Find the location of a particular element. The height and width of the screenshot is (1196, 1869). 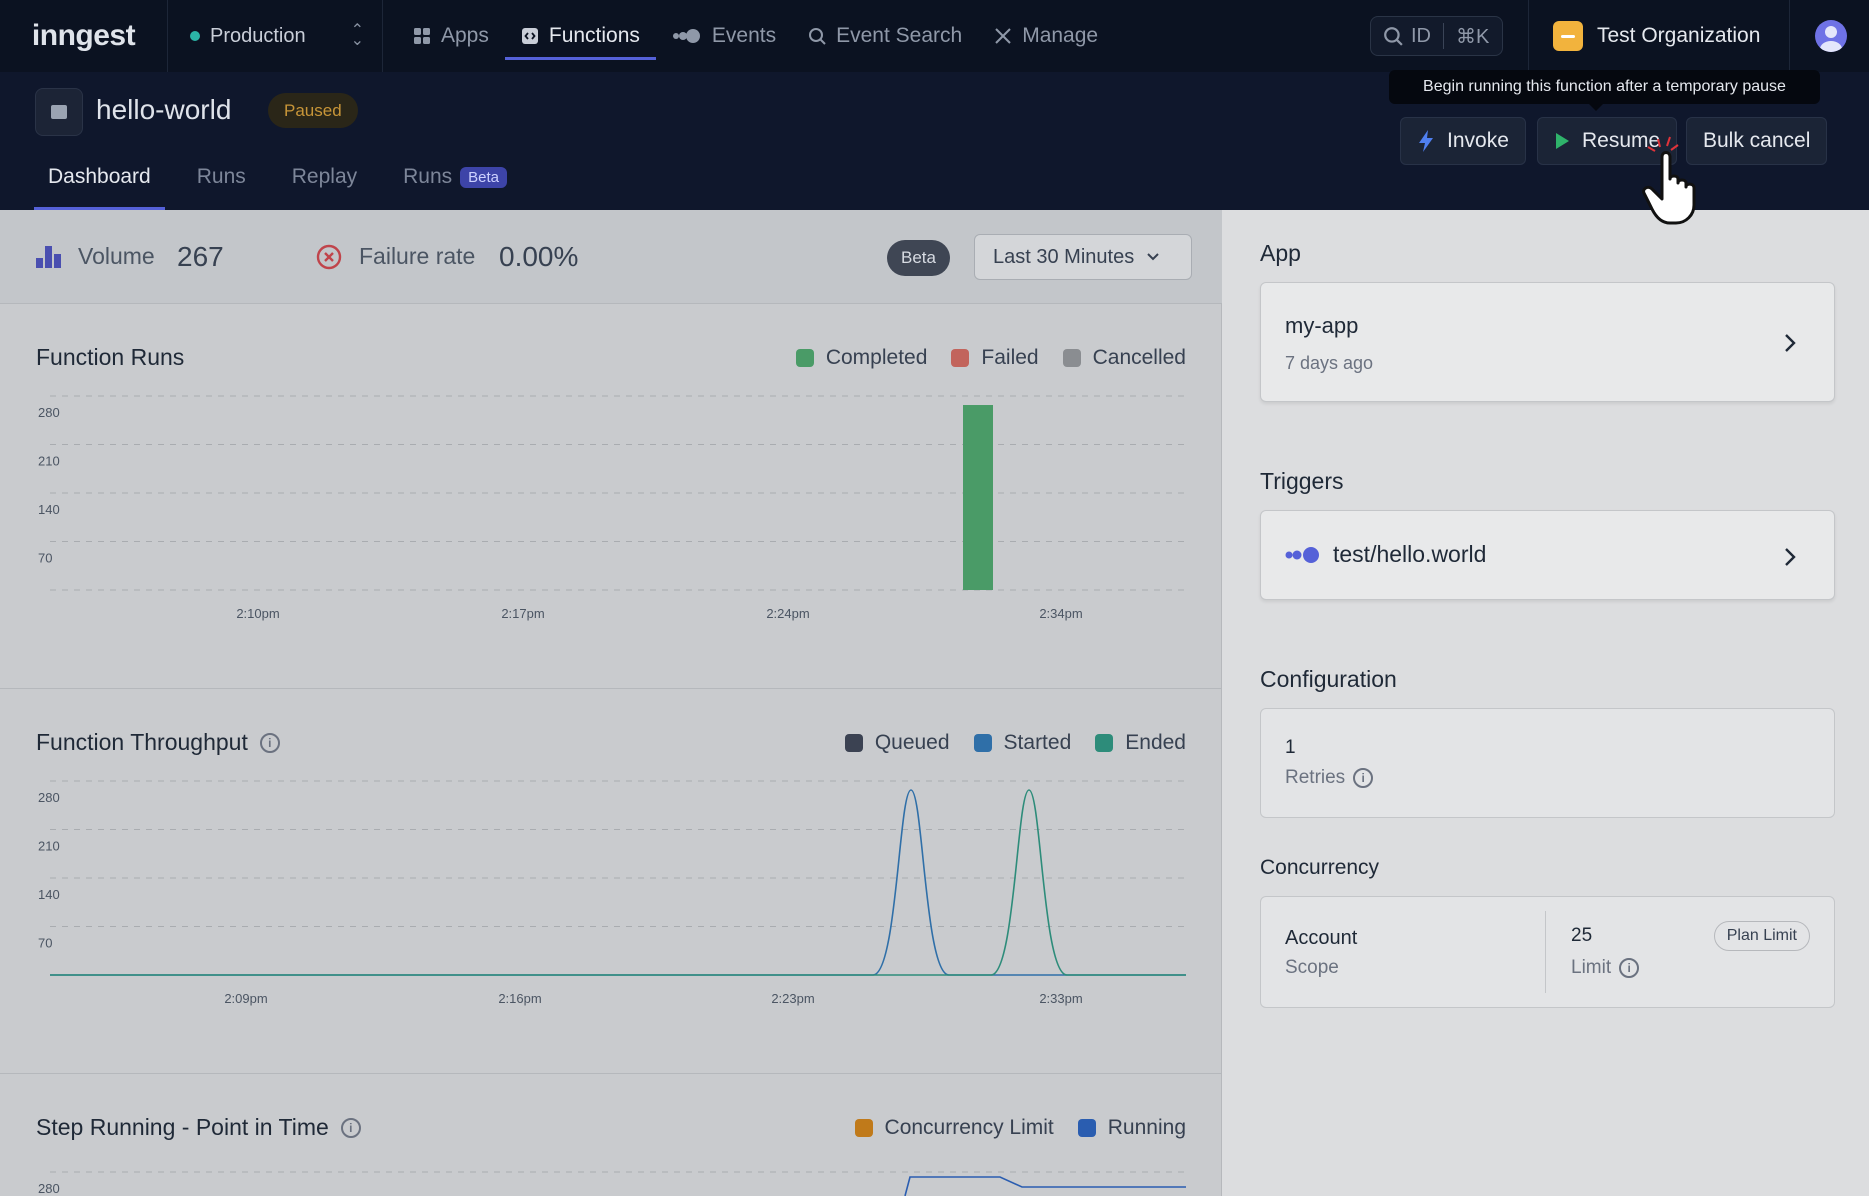

legend-concurrency-limit: Concurrency Limit is located at coordinates (954, 1128).